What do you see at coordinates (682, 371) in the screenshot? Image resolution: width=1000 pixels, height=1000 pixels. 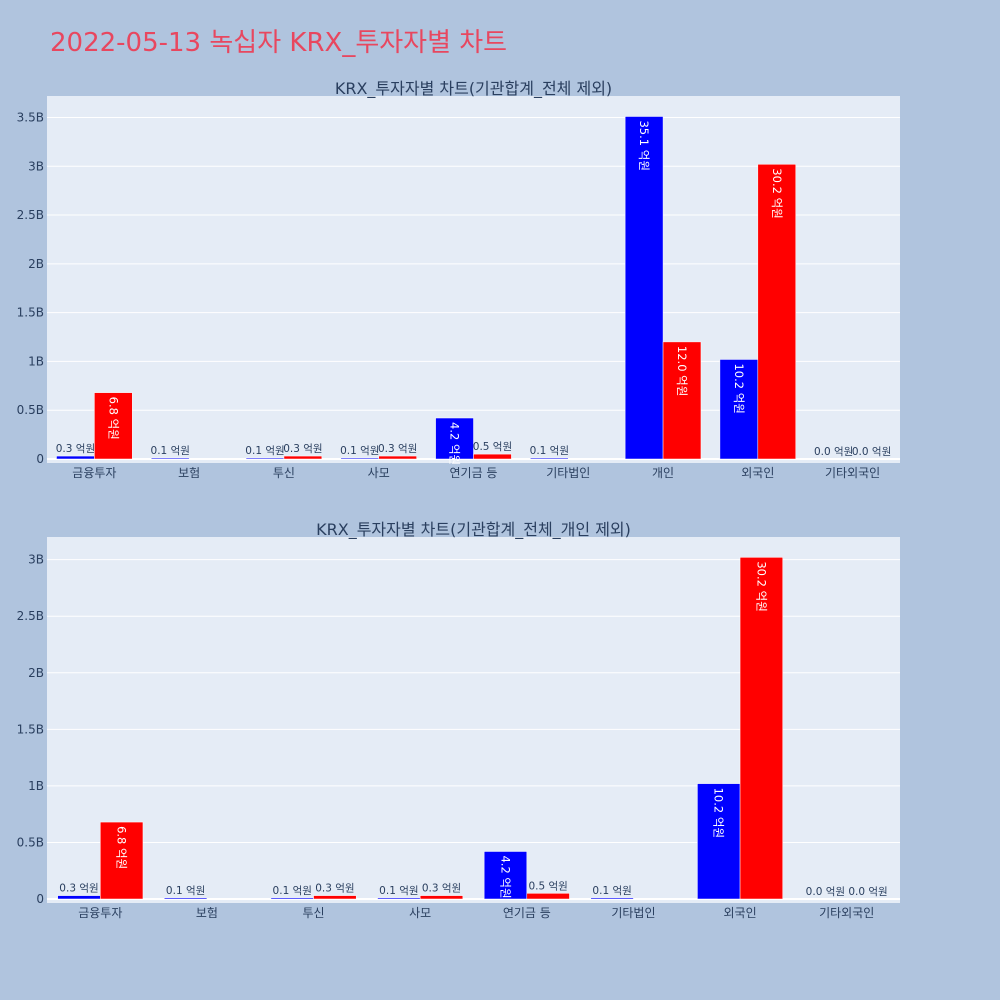 I see `bar-data-label: 12.0 억원` at bounding box center [682, 371].